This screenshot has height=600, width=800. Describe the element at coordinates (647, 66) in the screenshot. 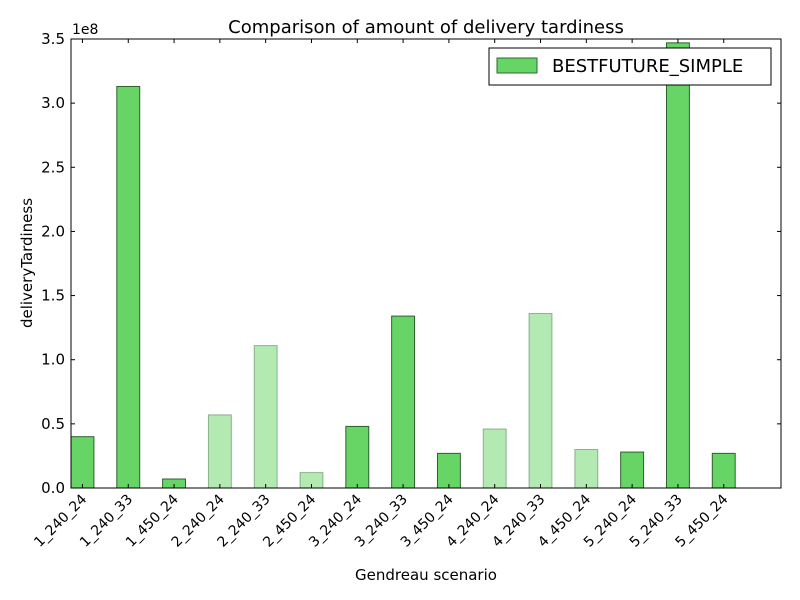

I see `legend-label: BESTFUTURE_SIMPLE` at that location.